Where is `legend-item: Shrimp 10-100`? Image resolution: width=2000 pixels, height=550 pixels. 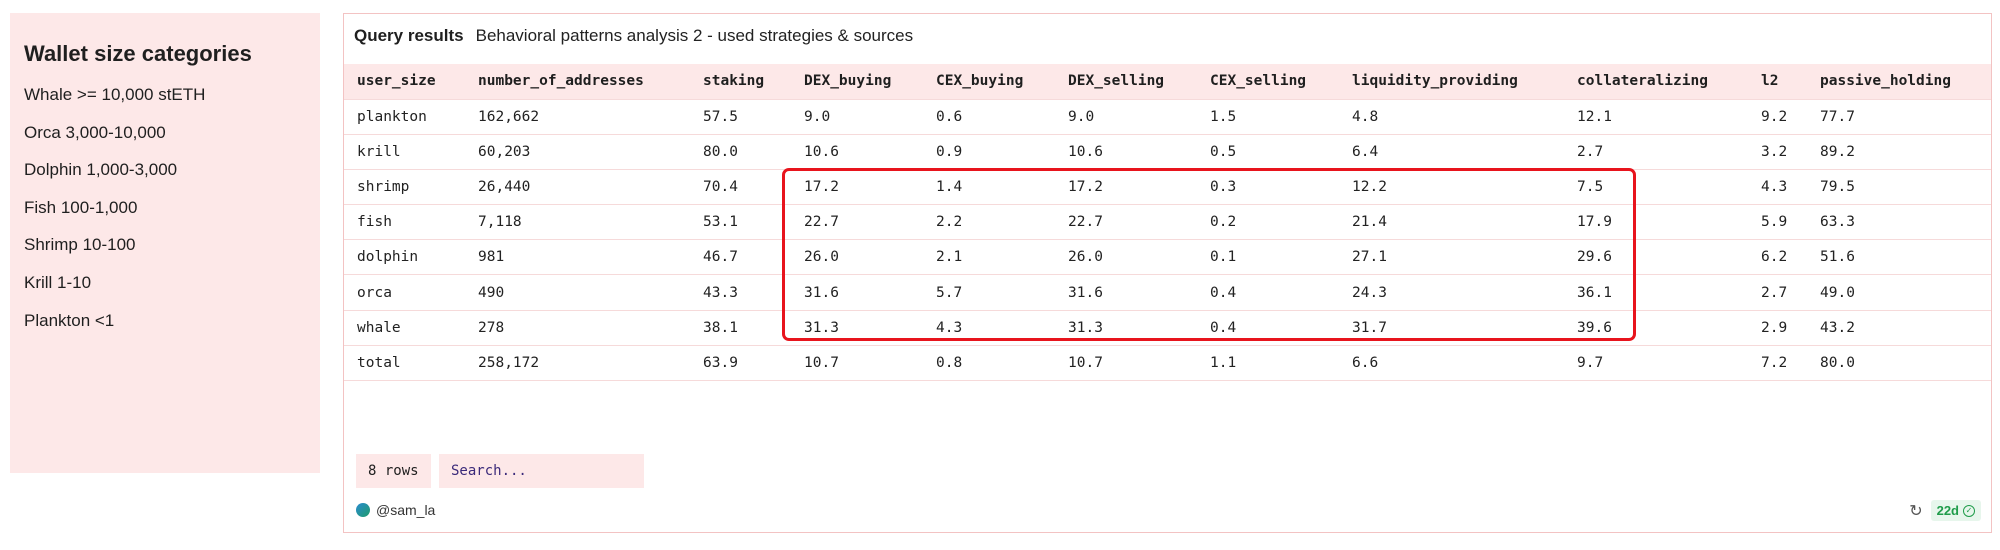
legend-item: Shrimp 10-100 is located at coordinates (80, 245).